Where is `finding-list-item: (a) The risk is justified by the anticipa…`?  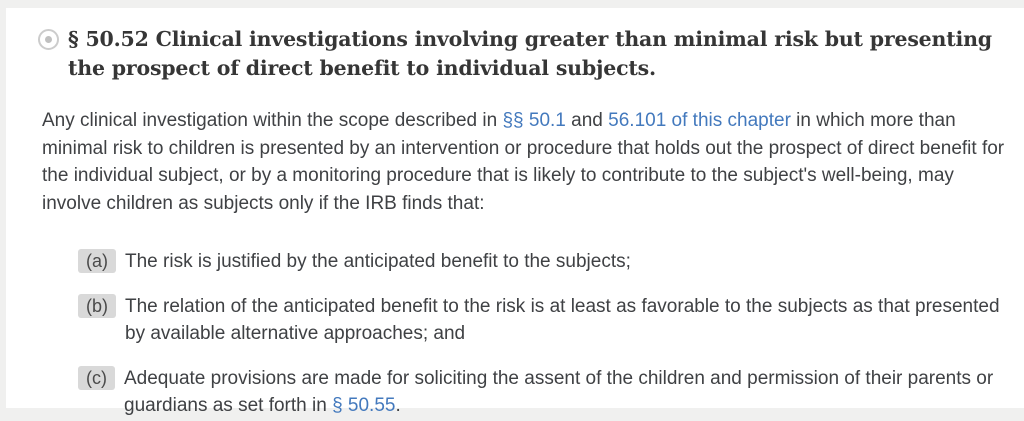 finding-list-item: (a) The risk is justified by the anticipa… is located at coordinates (547, 262).